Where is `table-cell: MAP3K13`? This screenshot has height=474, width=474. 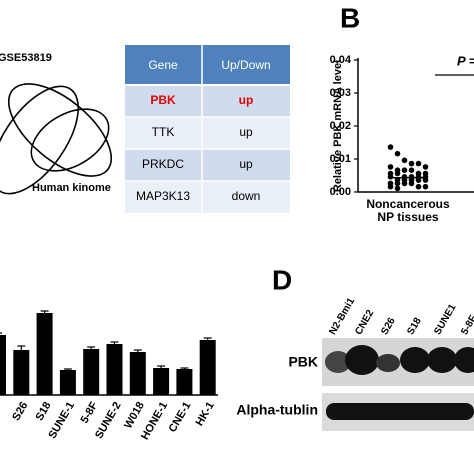 table-cell: MAP3K13 is located at coordinates (163, 196).